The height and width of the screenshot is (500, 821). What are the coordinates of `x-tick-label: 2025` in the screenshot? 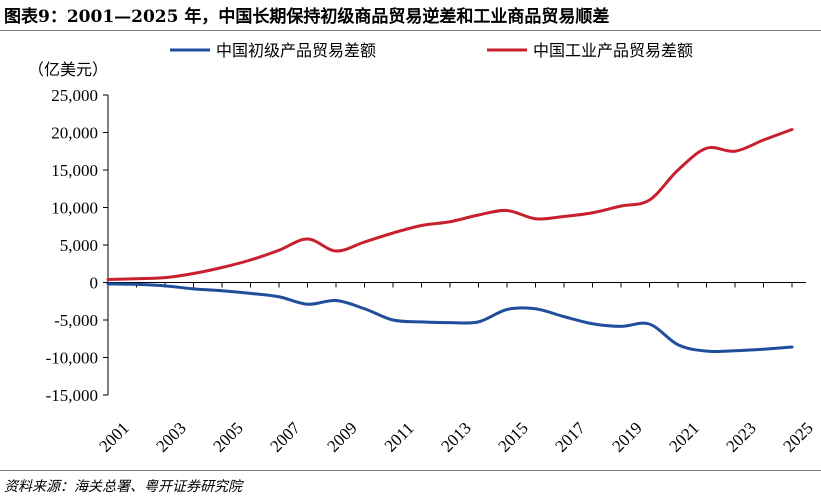 It's located at (797, 436).